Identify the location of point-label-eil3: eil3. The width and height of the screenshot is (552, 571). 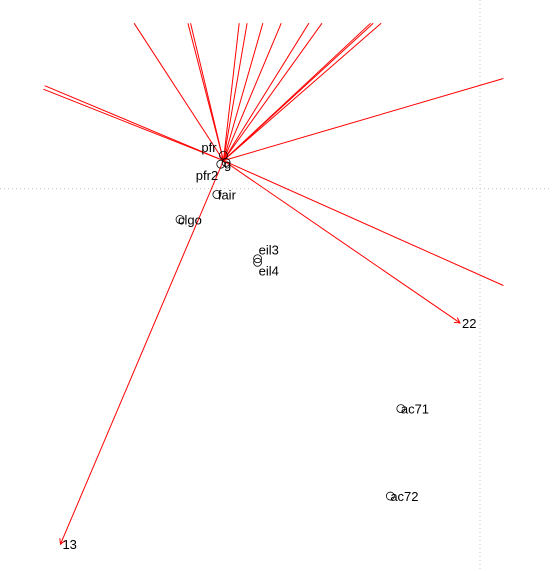
(269, 250).